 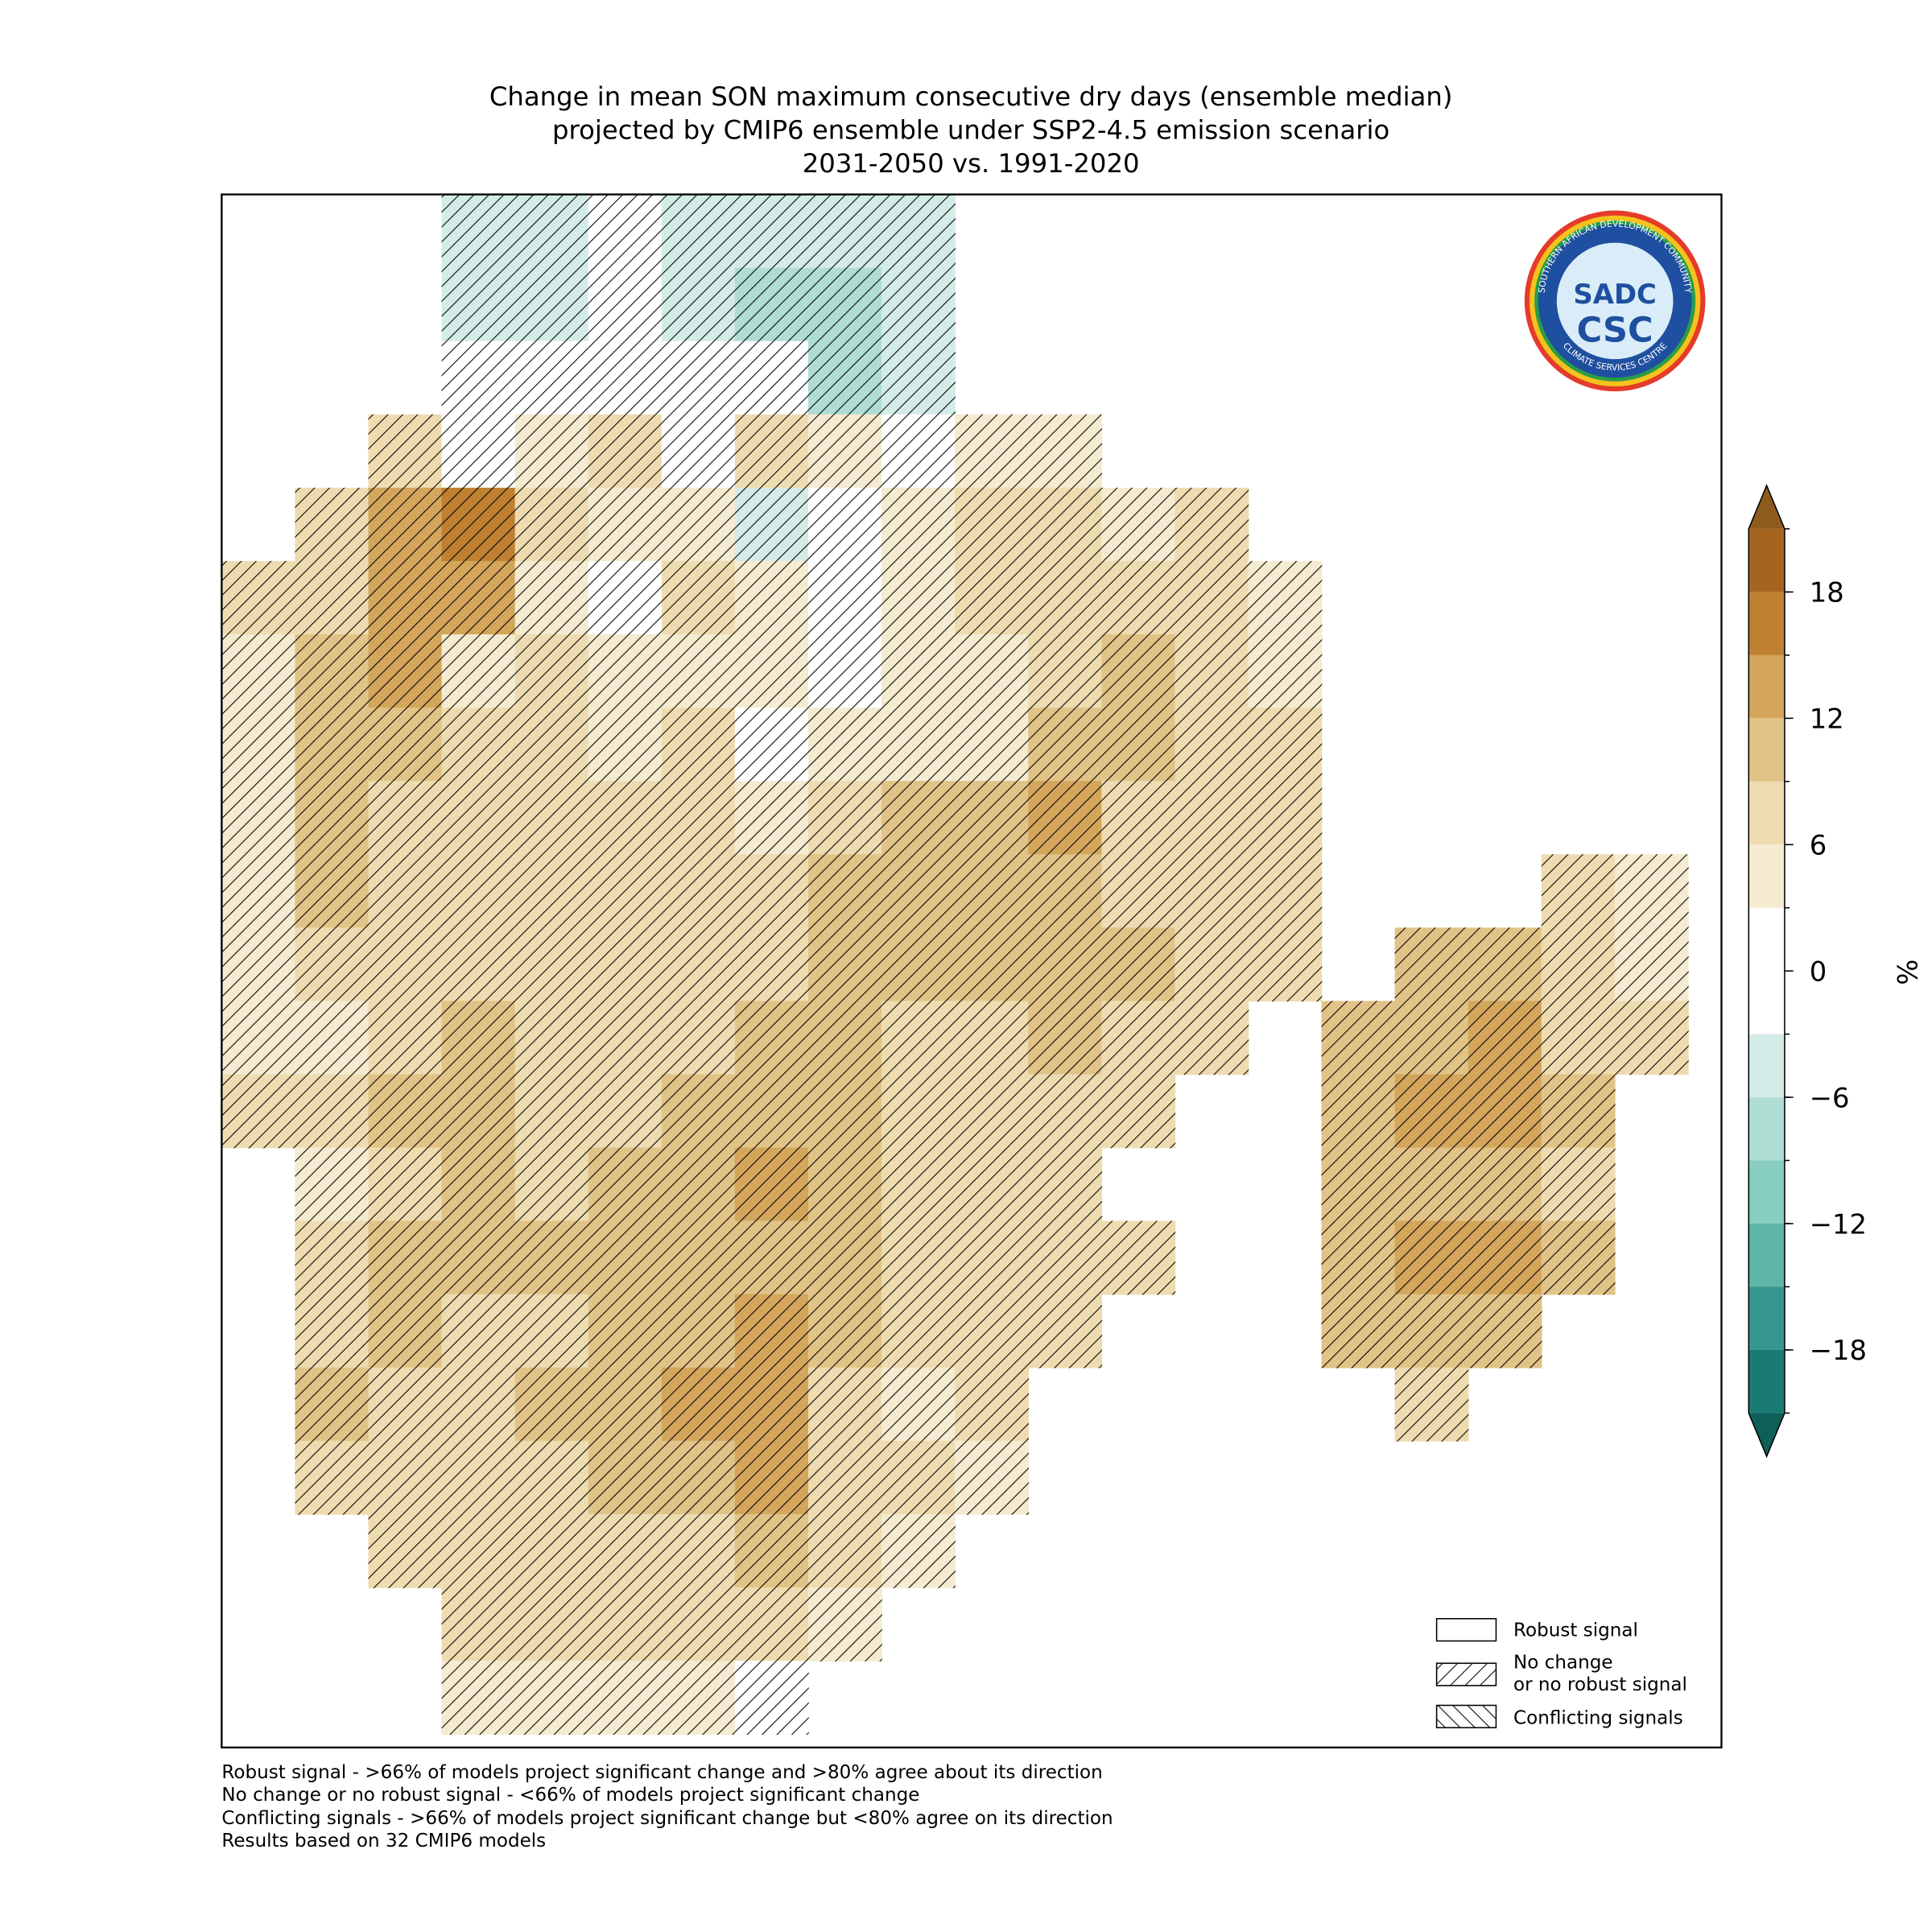 I want to click on footnote: Results based on 32 CMIP6 models, so click(x=383, y=1841).